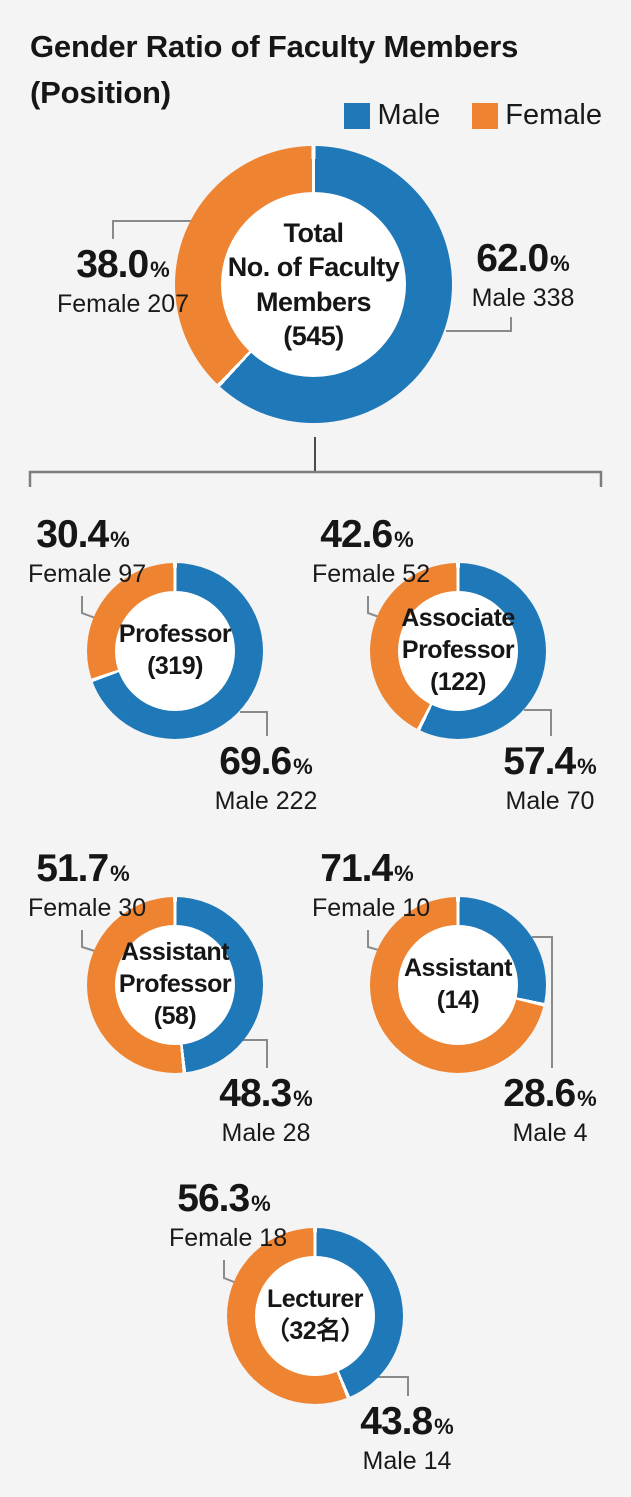  What do you see at coordinates (485, 115) in the screenshot?
I see `female-legend-swatch-icon` at bounding box center [485, 115].